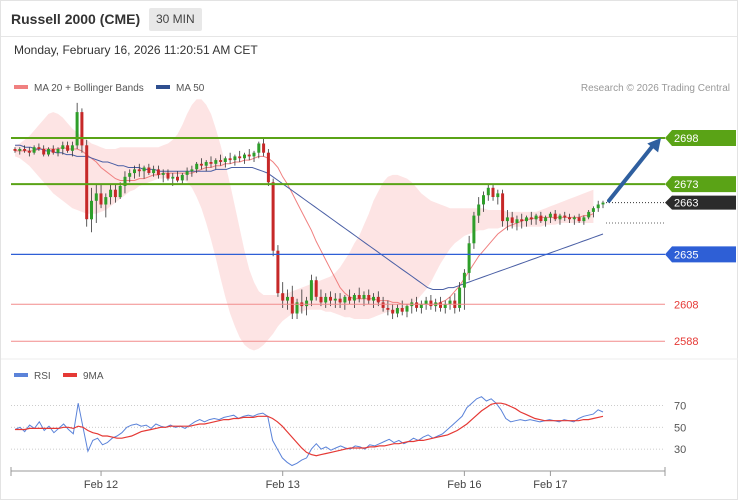 The image size is (738, 501). What do you see at coordinates (190, 88) in the screenshot?
I see `ma50-legend-label: MA 50` at bounding box center [190, 88].